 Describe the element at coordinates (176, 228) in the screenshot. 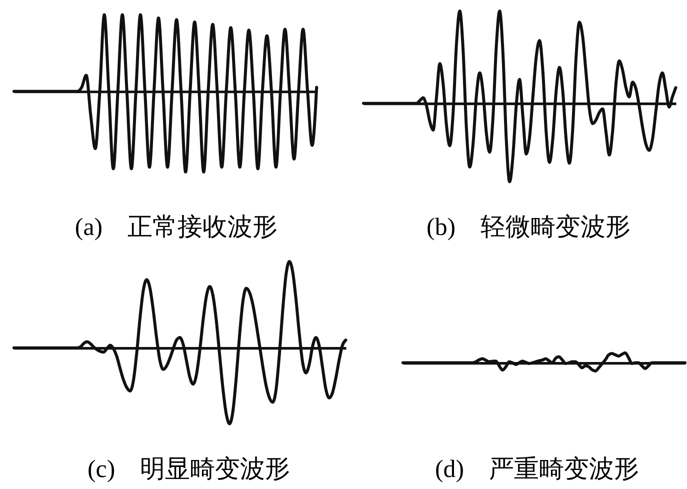

I see `text: (a) 正常接收波形` at that location.